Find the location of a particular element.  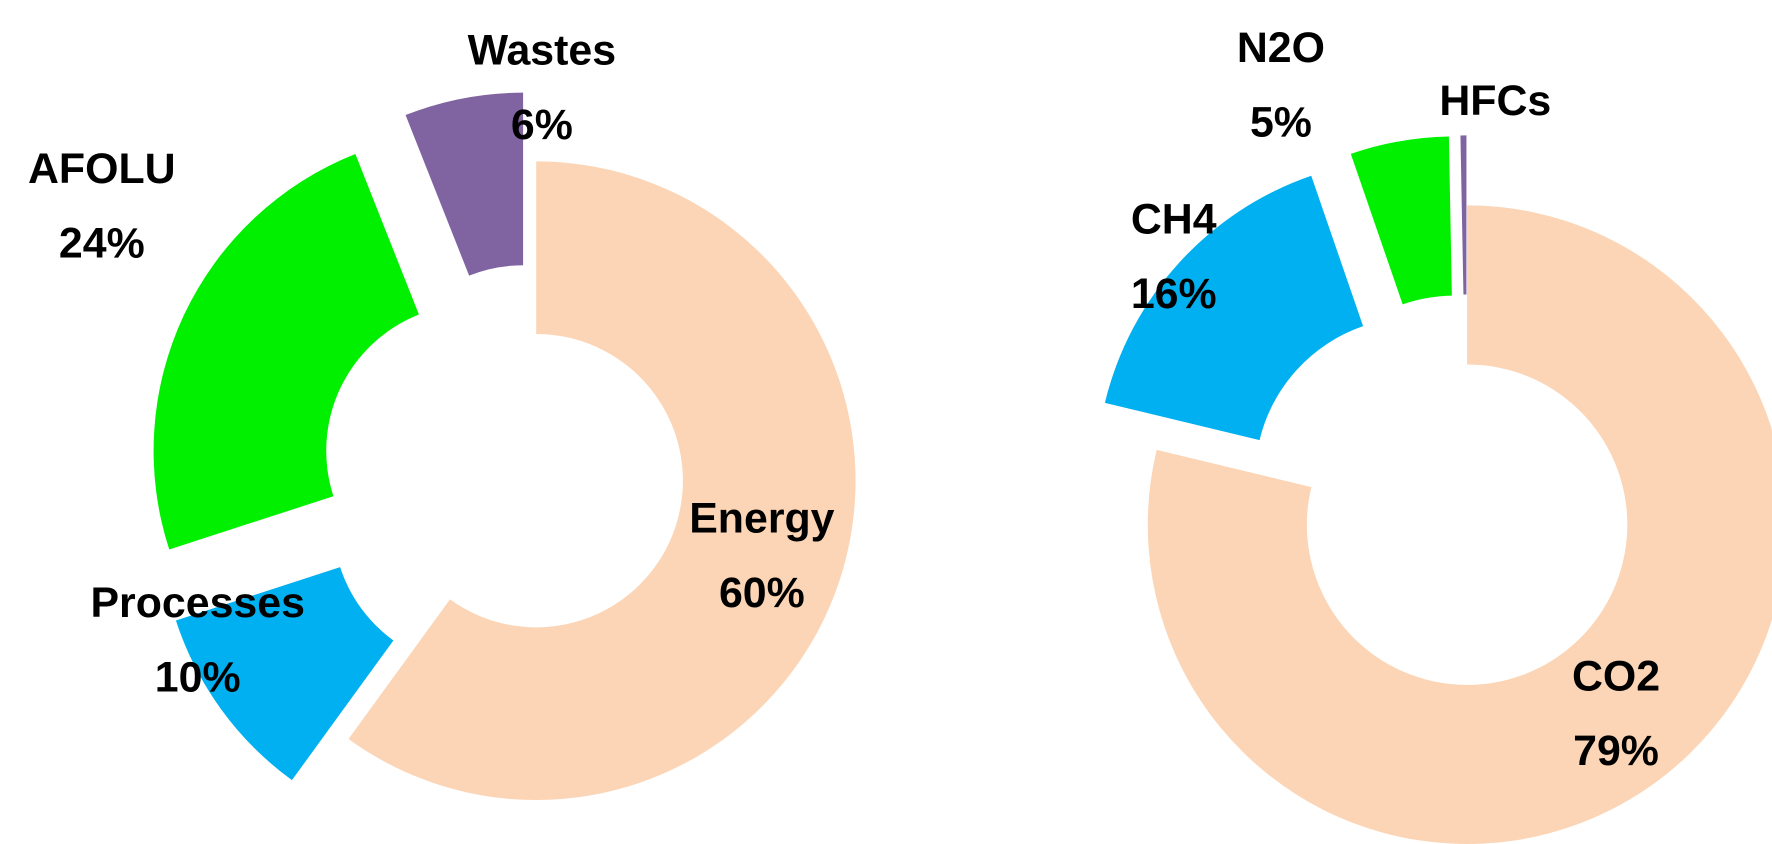

slice-label: HFCs is located at coordinates (1495, 101).